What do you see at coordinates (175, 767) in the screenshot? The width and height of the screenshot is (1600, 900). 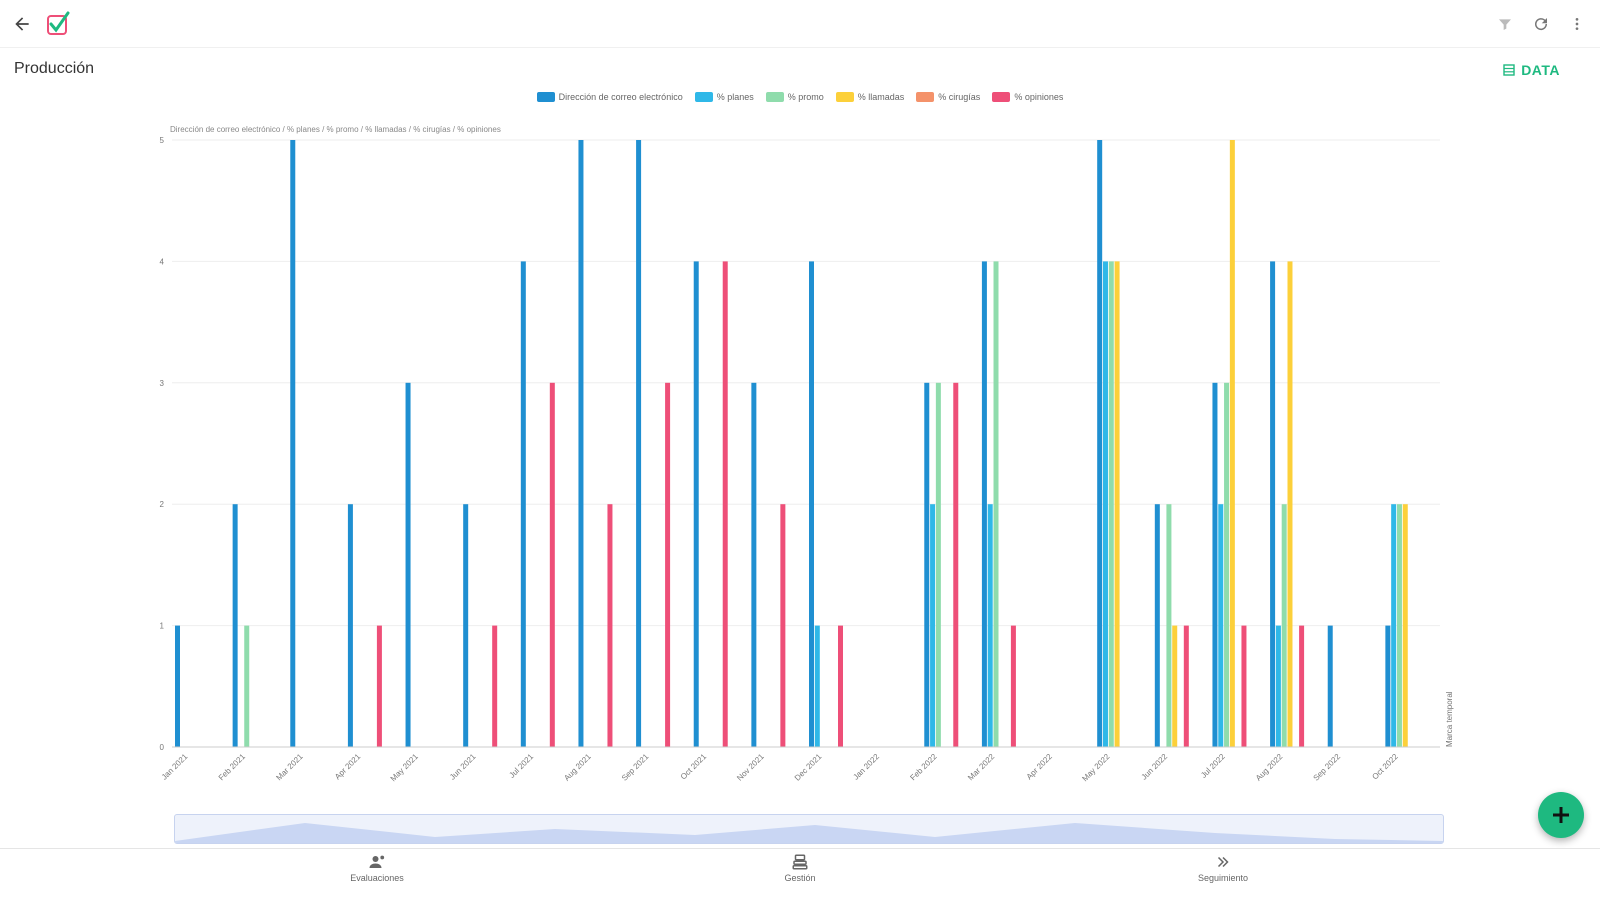 I see `x-tick-label: Jan 2021` at bounding box center [175, 767].